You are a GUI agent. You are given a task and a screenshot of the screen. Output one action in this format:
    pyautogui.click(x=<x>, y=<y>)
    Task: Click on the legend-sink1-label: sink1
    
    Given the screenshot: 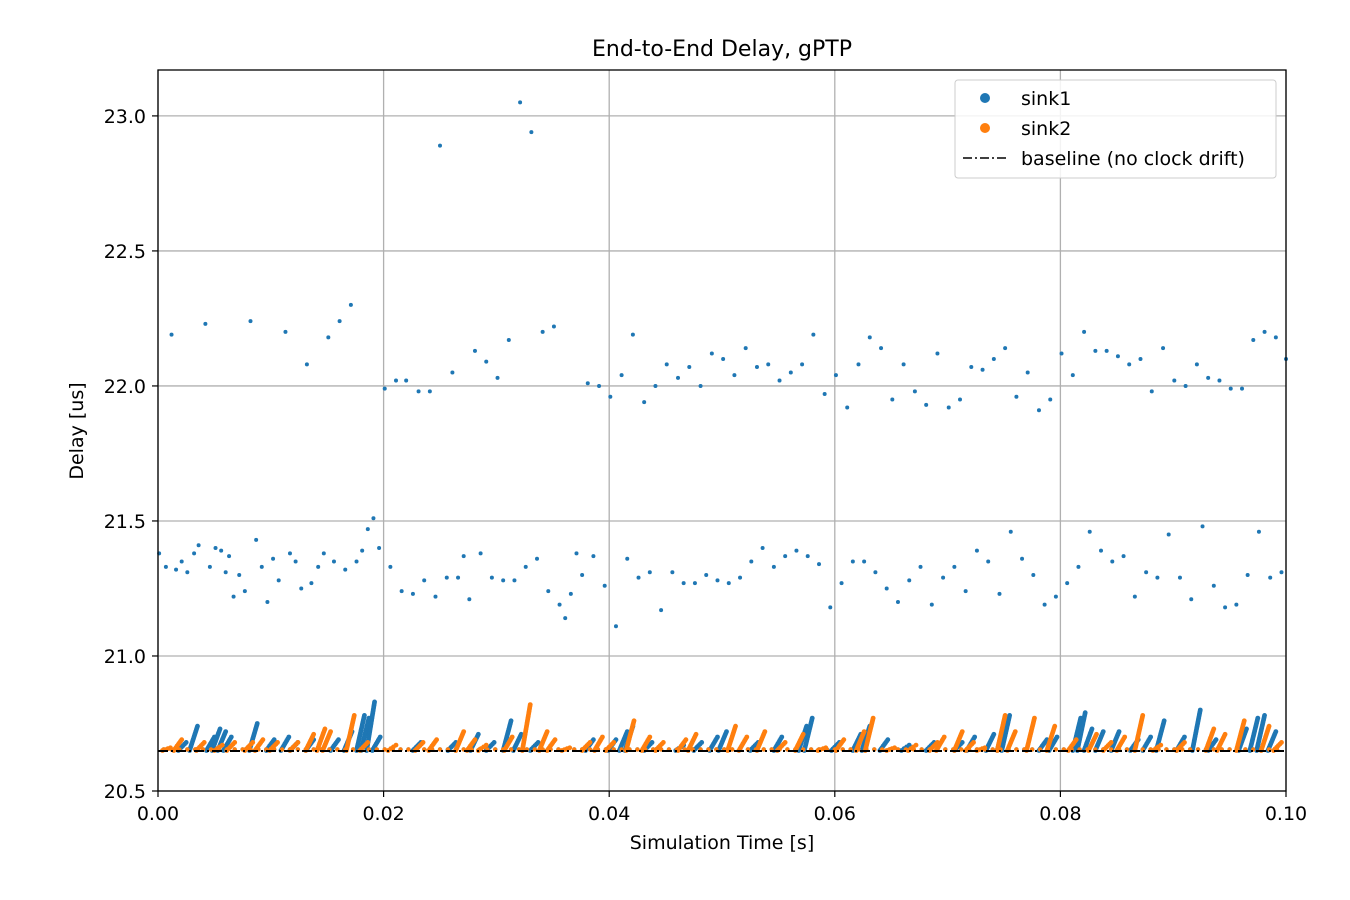 What is the action you would take?
    pyautogui.click(x=1046, y=99)
    